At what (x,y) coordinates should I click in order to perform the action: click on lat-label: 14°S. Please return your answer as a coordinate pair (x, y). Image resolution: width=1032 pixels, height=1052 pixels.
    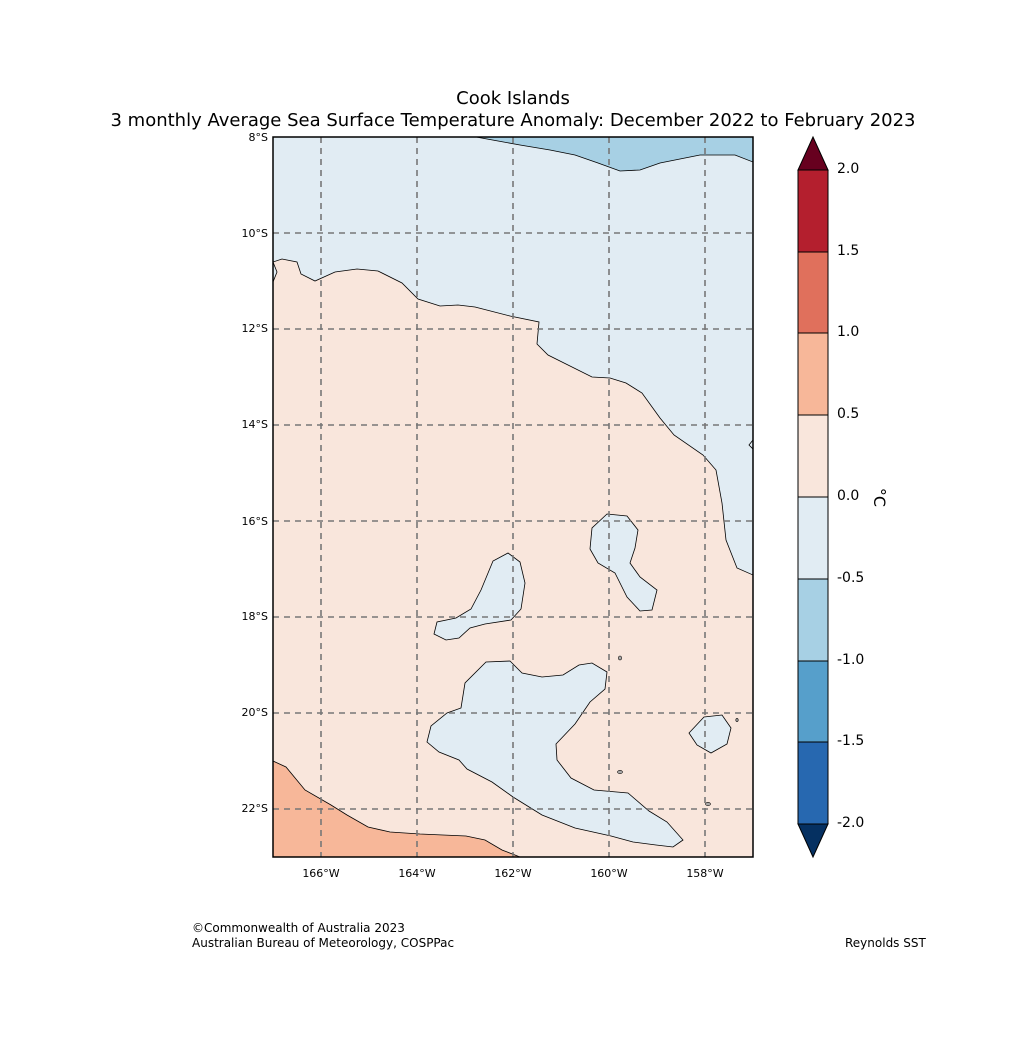
    Looking at the image, I should click on (254, 424).